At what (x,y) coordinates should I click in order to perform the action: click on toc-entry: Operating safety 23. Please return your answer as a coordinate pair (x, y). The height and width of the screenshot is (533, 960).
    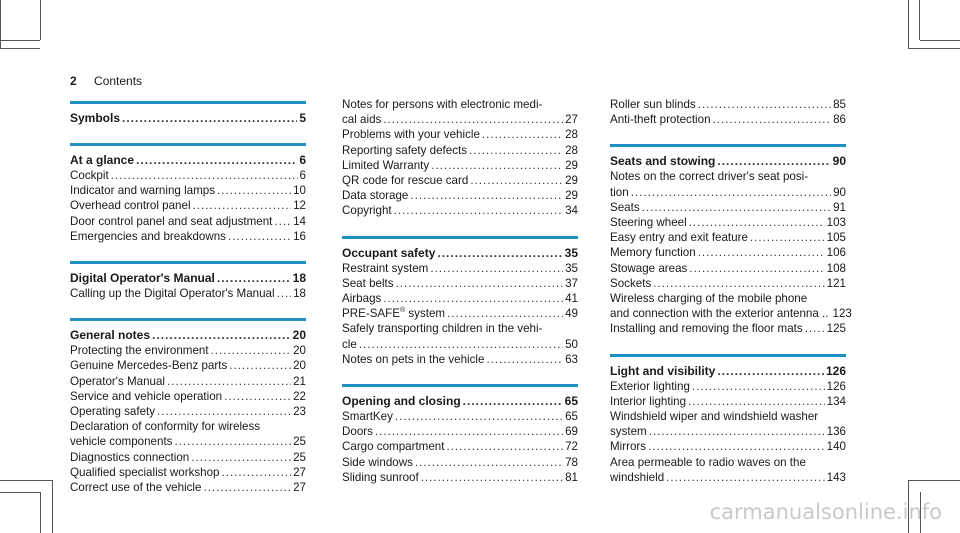
    Looking at the image, I should click on (188, 411).